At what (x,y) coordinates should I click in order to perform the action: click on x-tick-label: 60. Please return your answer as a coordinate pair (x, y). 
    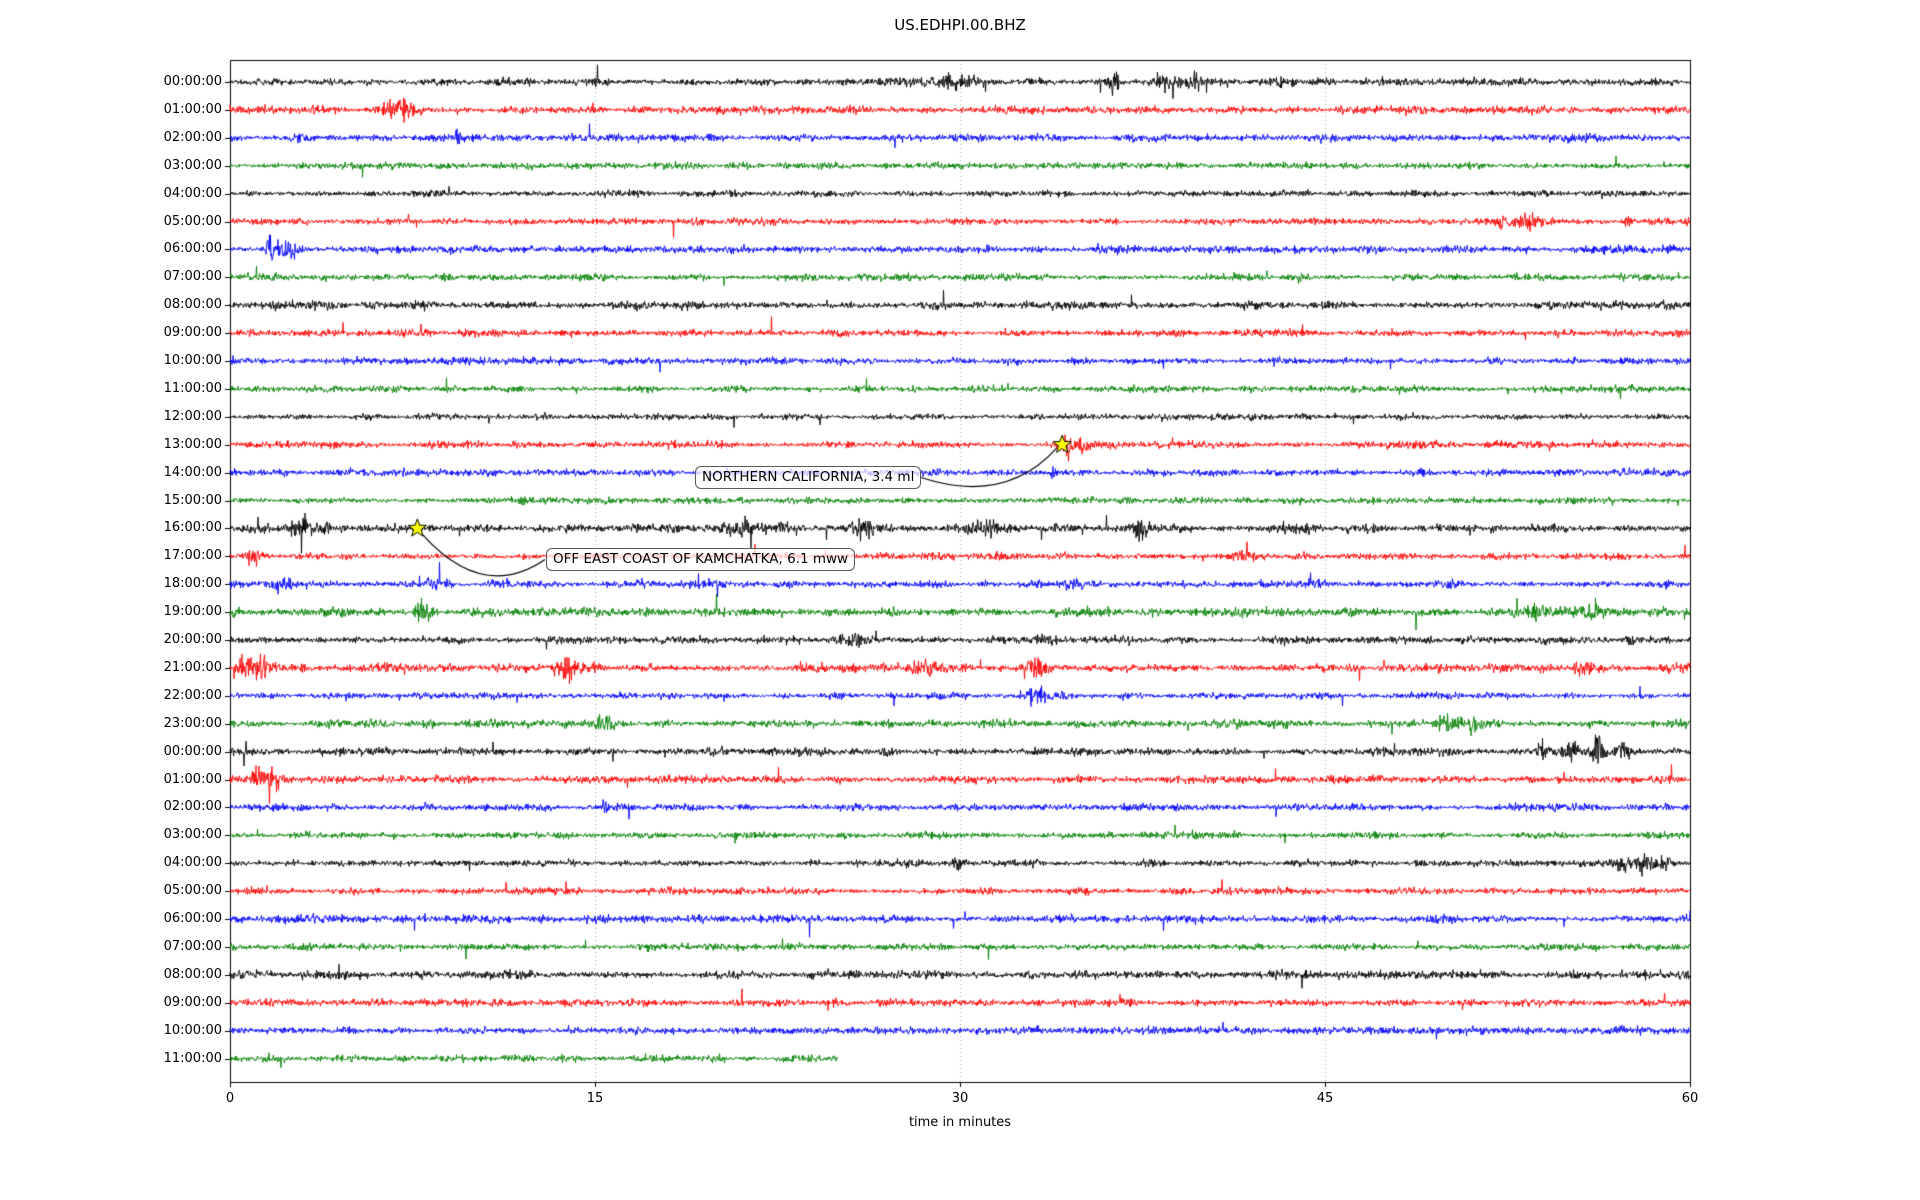
    Looking at the image, I should click on (1690, 1098).